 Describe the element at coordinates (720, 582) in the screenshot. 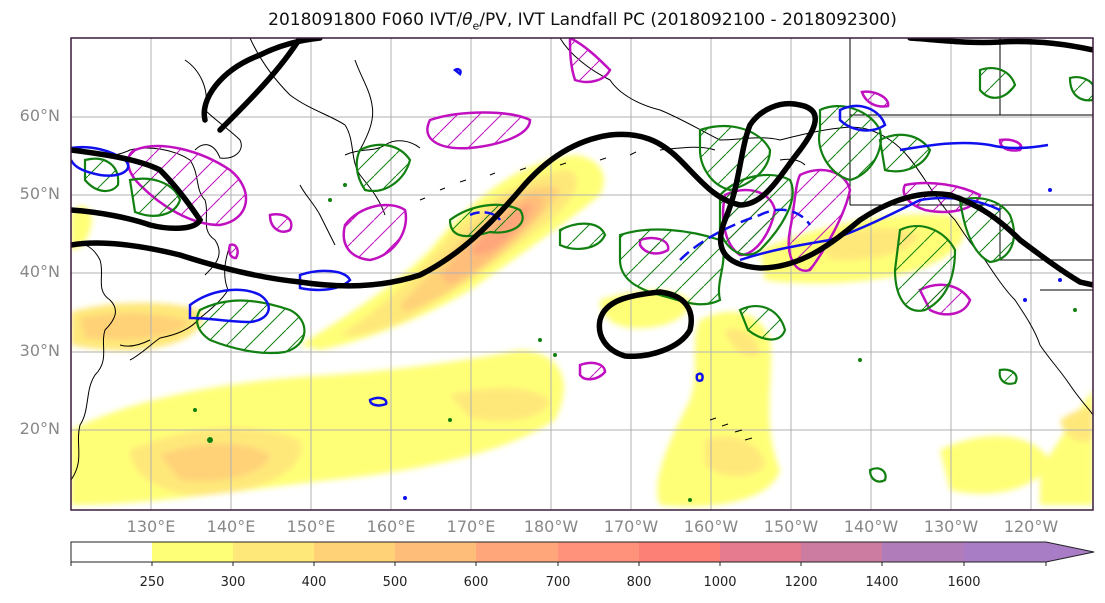

I see `colorbar-tick-1000: 1000` at that location.